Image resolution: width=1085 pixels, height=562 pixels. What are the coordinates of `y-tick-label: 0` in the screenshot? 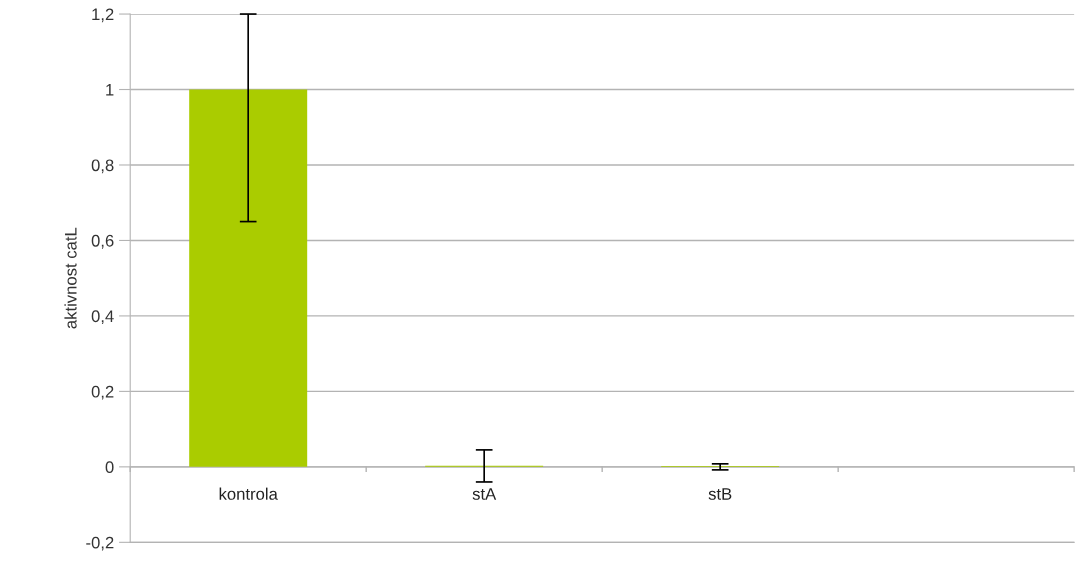 It's located at (109, 467).